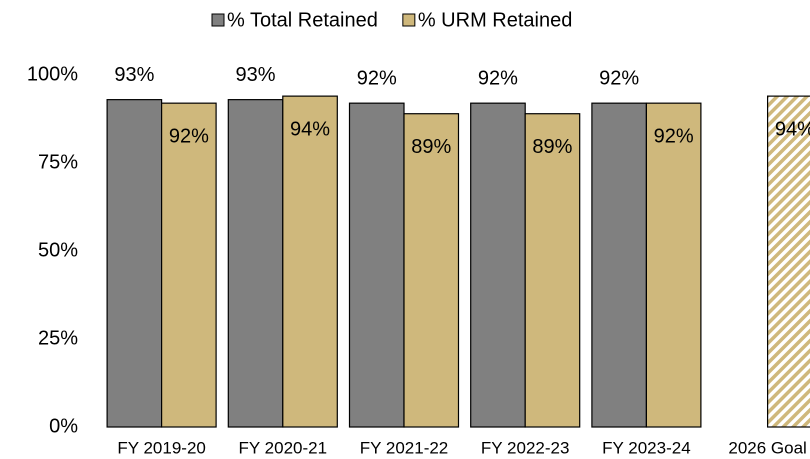 Image resolution: width=810 pixels, height=459 pixels. What do you see at coordinates (52, 74) in the screenshot?
I see `y-tick-label: 100%` at bounding box center [52, 74].